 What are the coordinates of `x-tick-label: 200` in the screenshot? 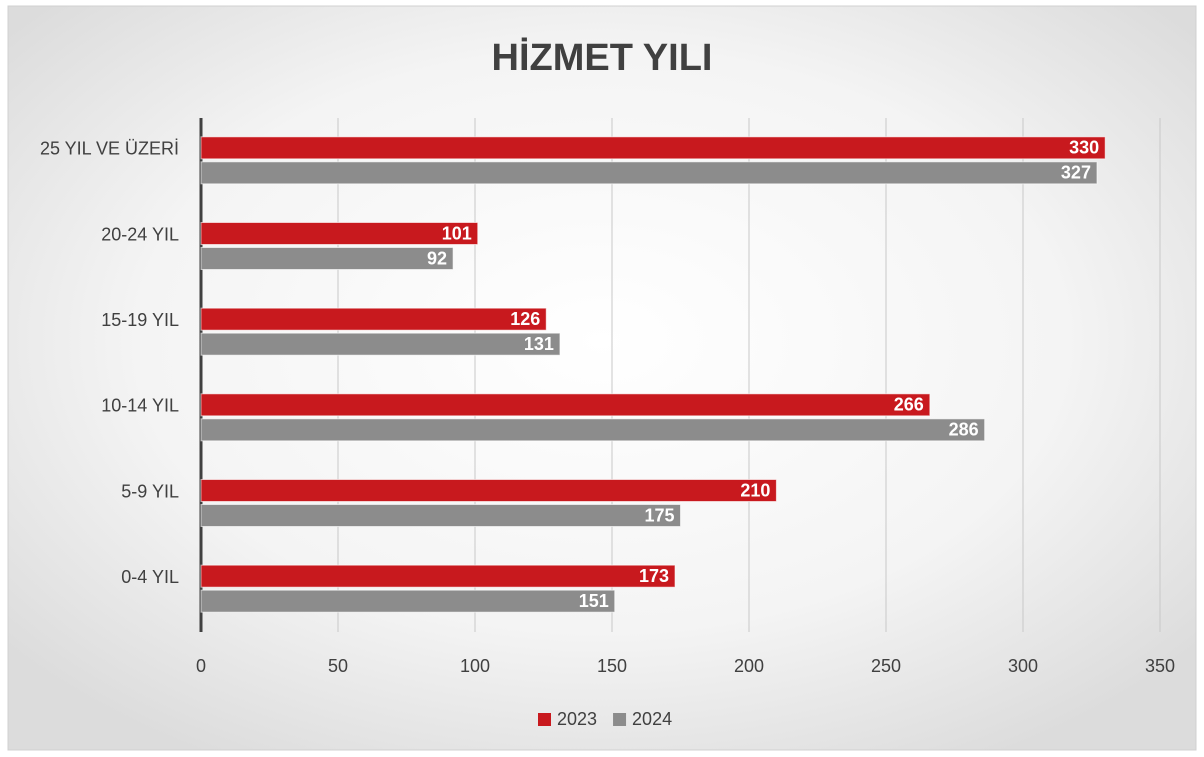 It's located at (749, 666).